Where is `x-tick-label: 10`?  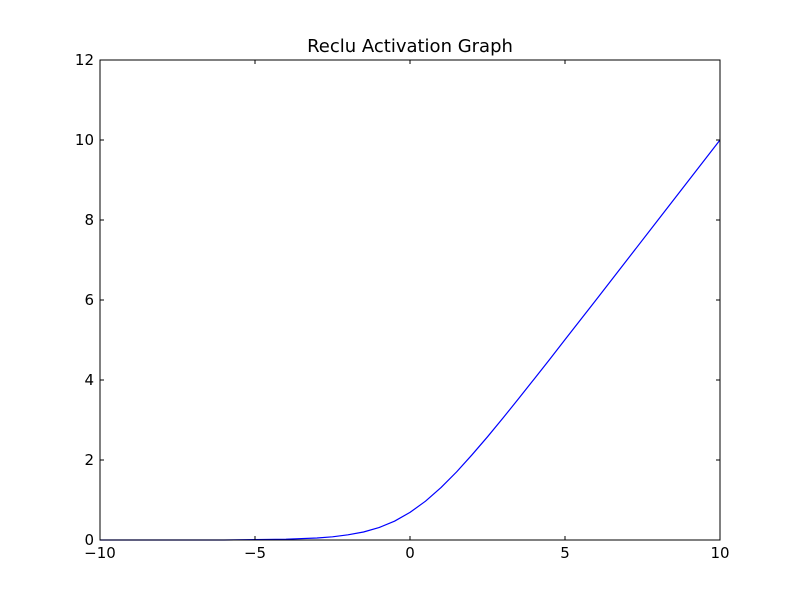
x-tick-label: 10 is located at coordinates (719, 553).